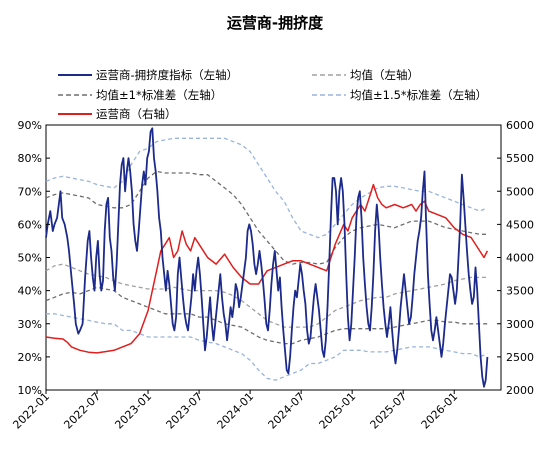  I want to click on chart-title: 运营商-拥挤度, so click(275, 23).